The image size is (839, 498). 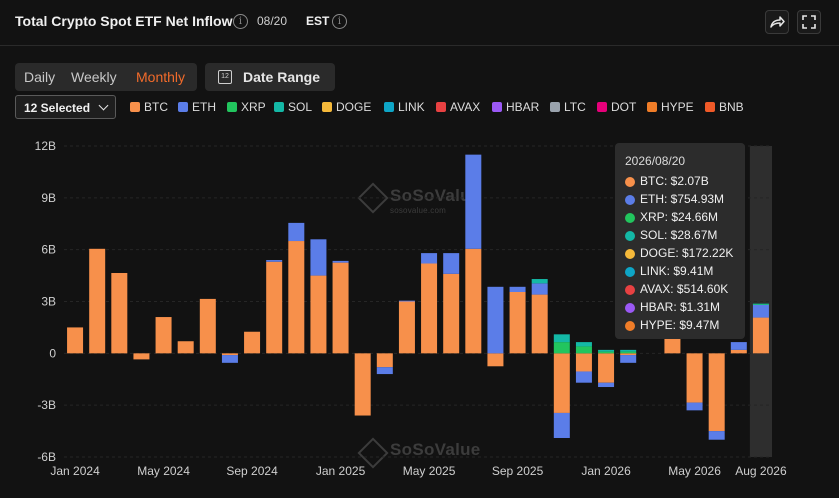 What do you see at coordinates (674, 181) in the screenshot?
I see `tooltip-label: BTC: $2.07B` at bounding box center [674, 181].